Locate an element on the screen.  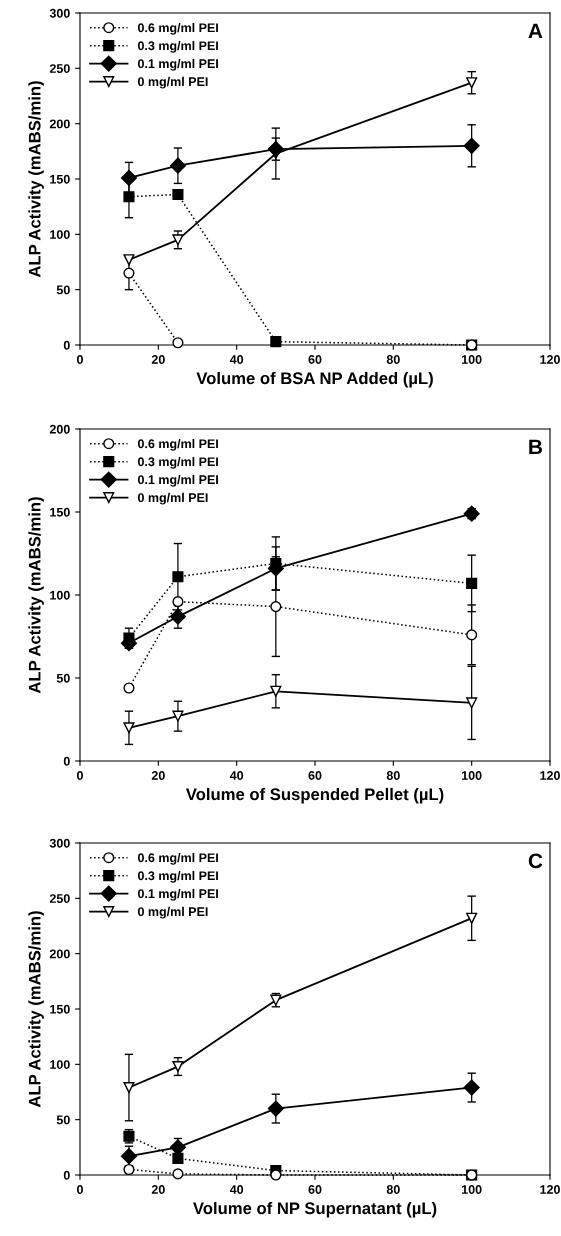
x-axis-title: Volume of BSA NP Added (µL) is located at coordinates (314, 379).